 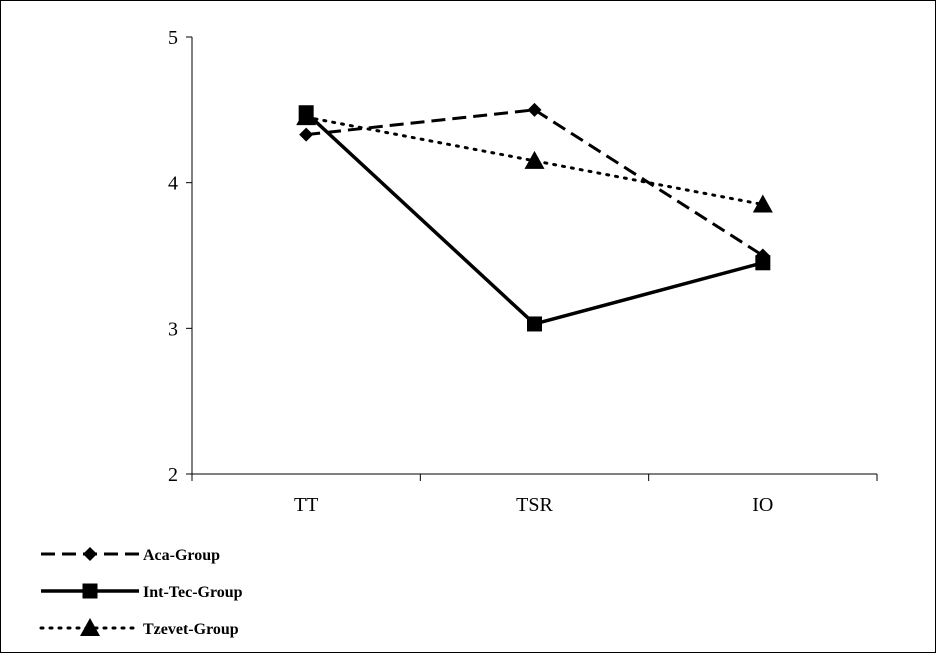 I want to click on x-ticks: TT TSR IO, so click(x=534, y=495).